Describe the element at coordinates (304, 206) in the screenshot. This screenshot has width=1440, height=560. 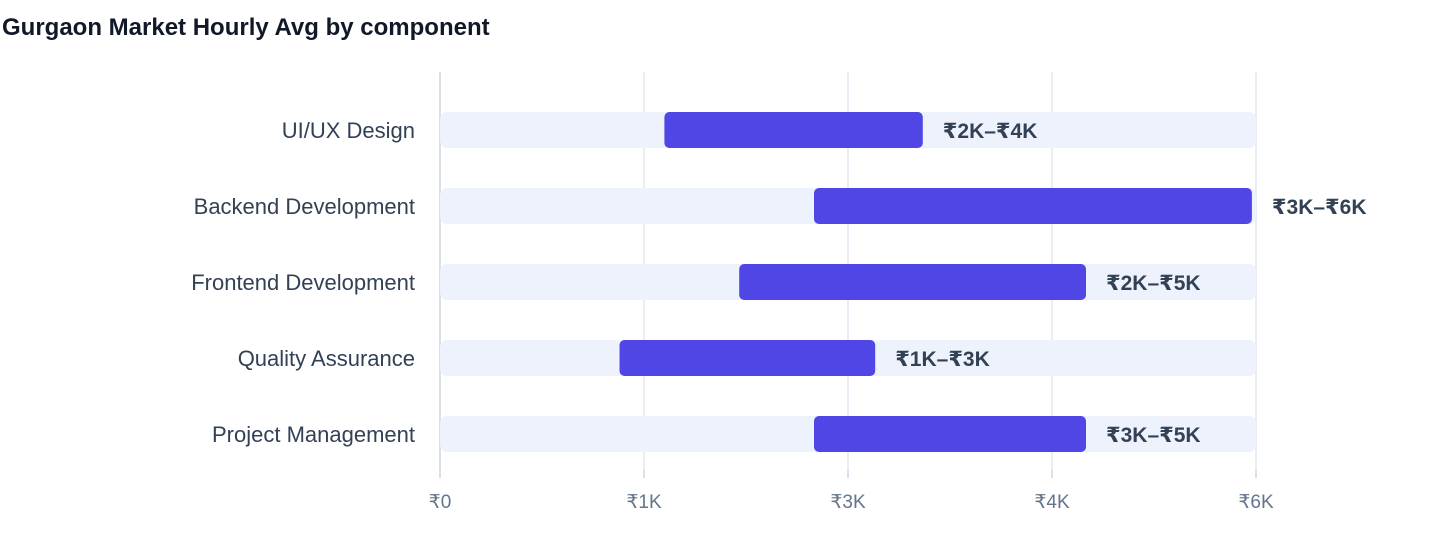
I see `category-label: Backend Development` at that location.